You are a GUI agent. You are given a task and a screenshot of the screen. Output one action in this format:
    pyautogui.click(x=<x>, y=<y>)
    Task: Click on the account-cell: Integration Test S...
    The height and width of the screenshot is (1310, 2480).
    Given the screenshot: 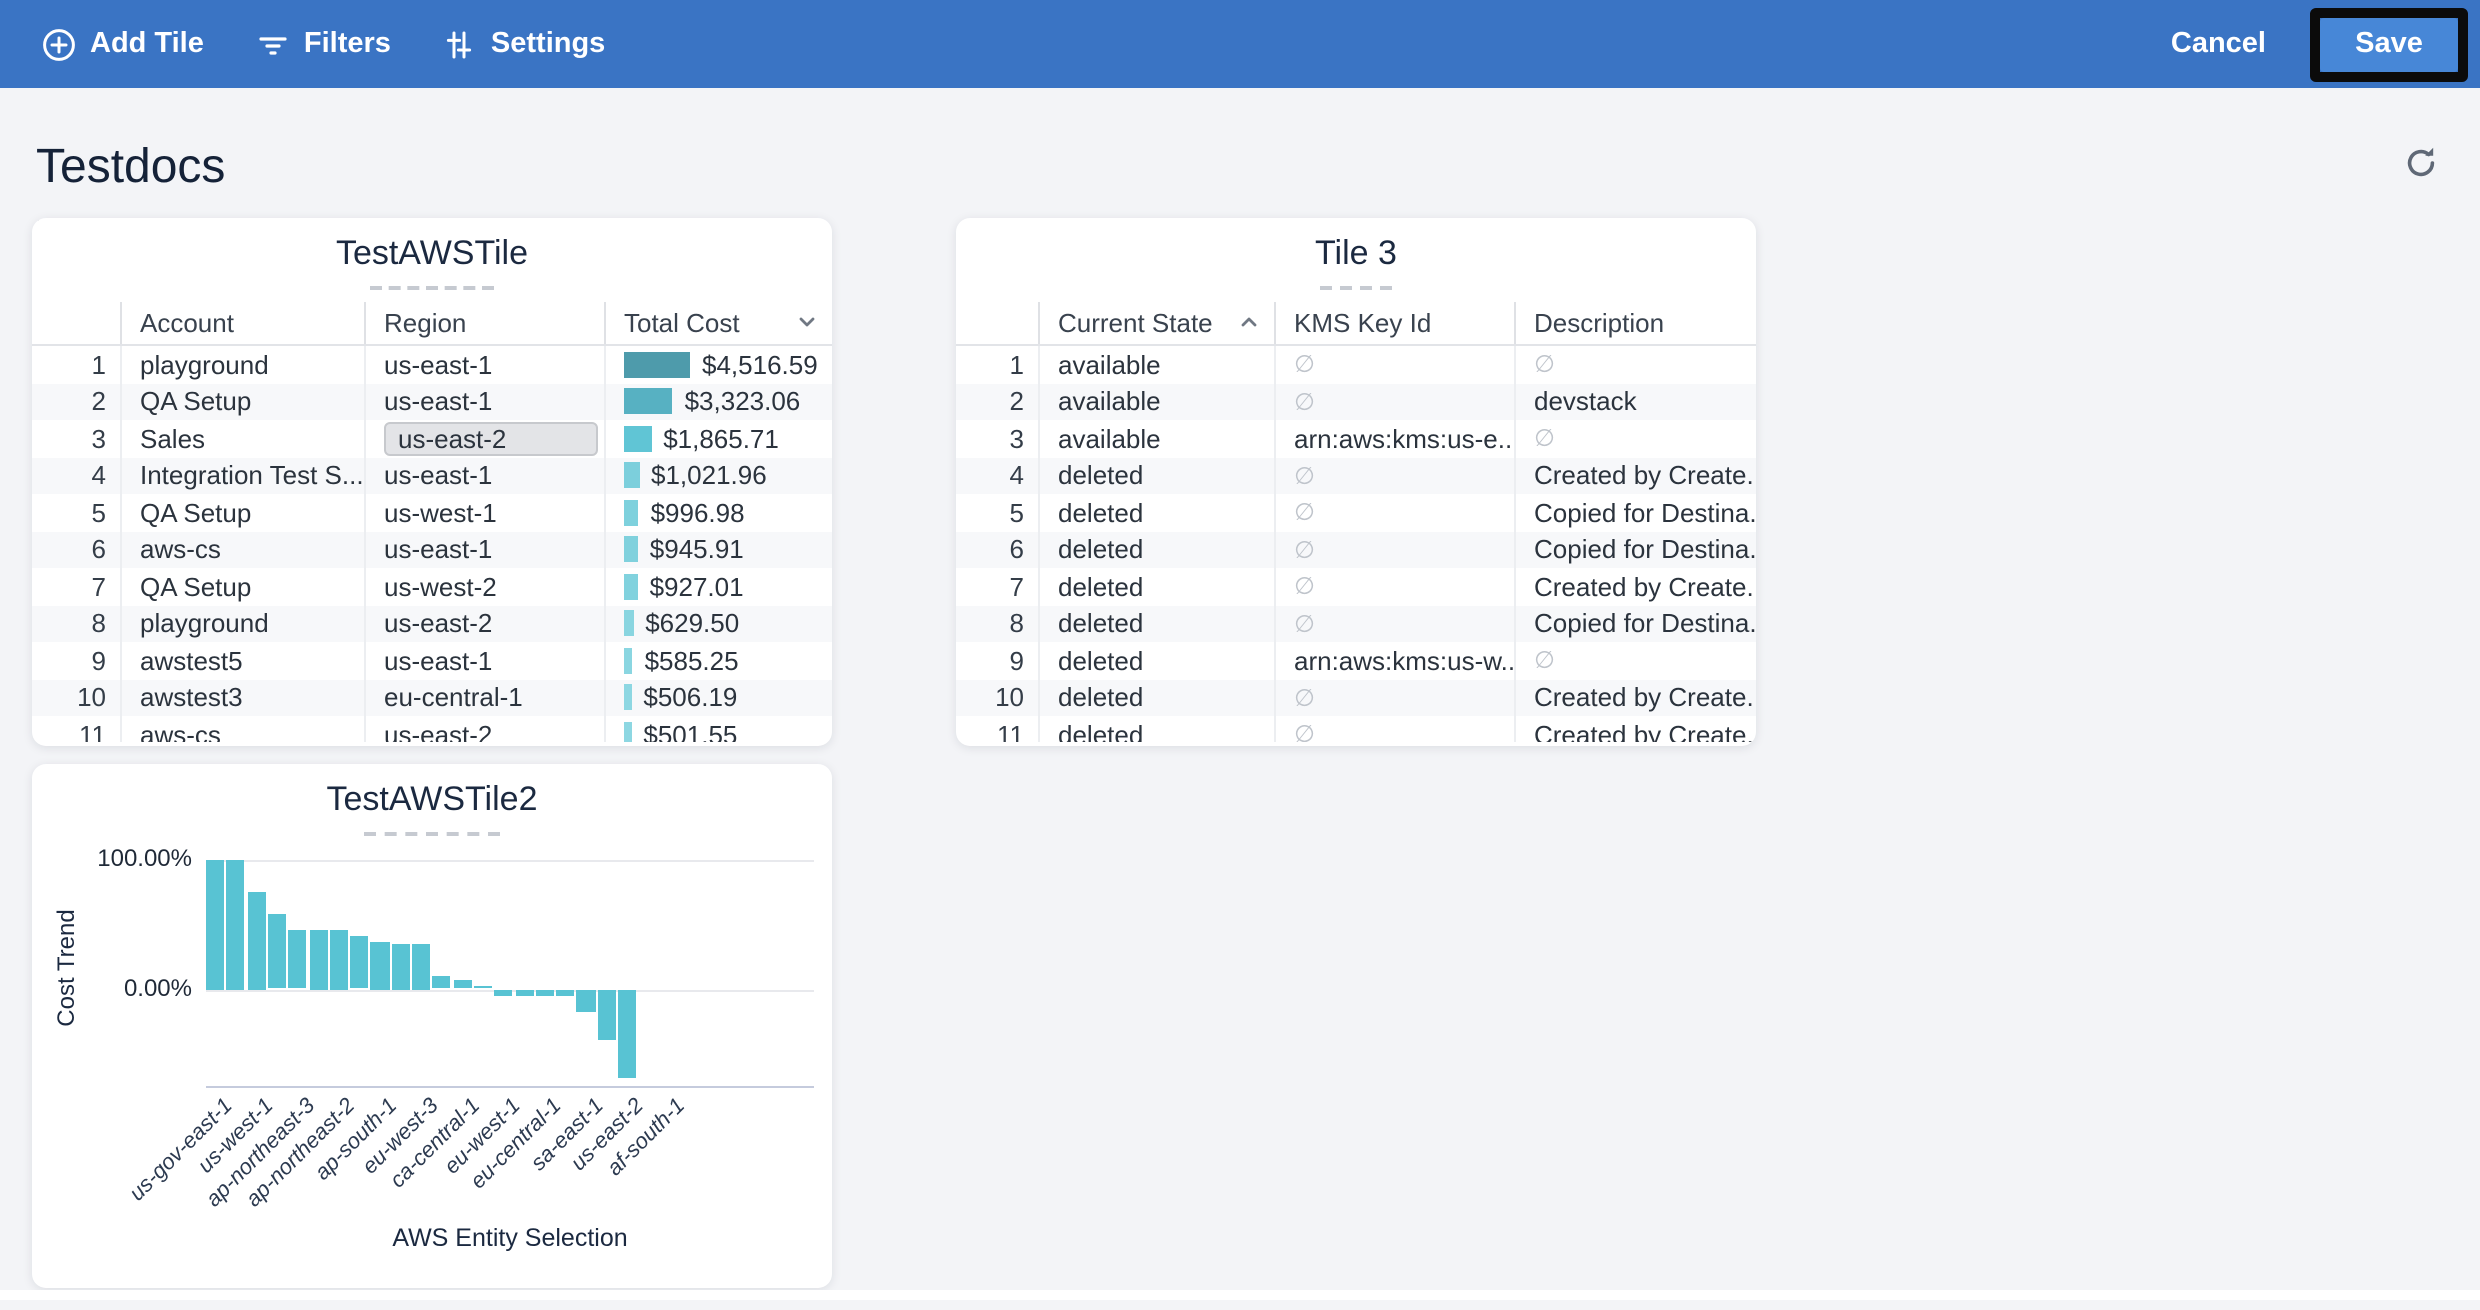 What is the action you would take?
    pyautogui.click(x=242, y=475)
    